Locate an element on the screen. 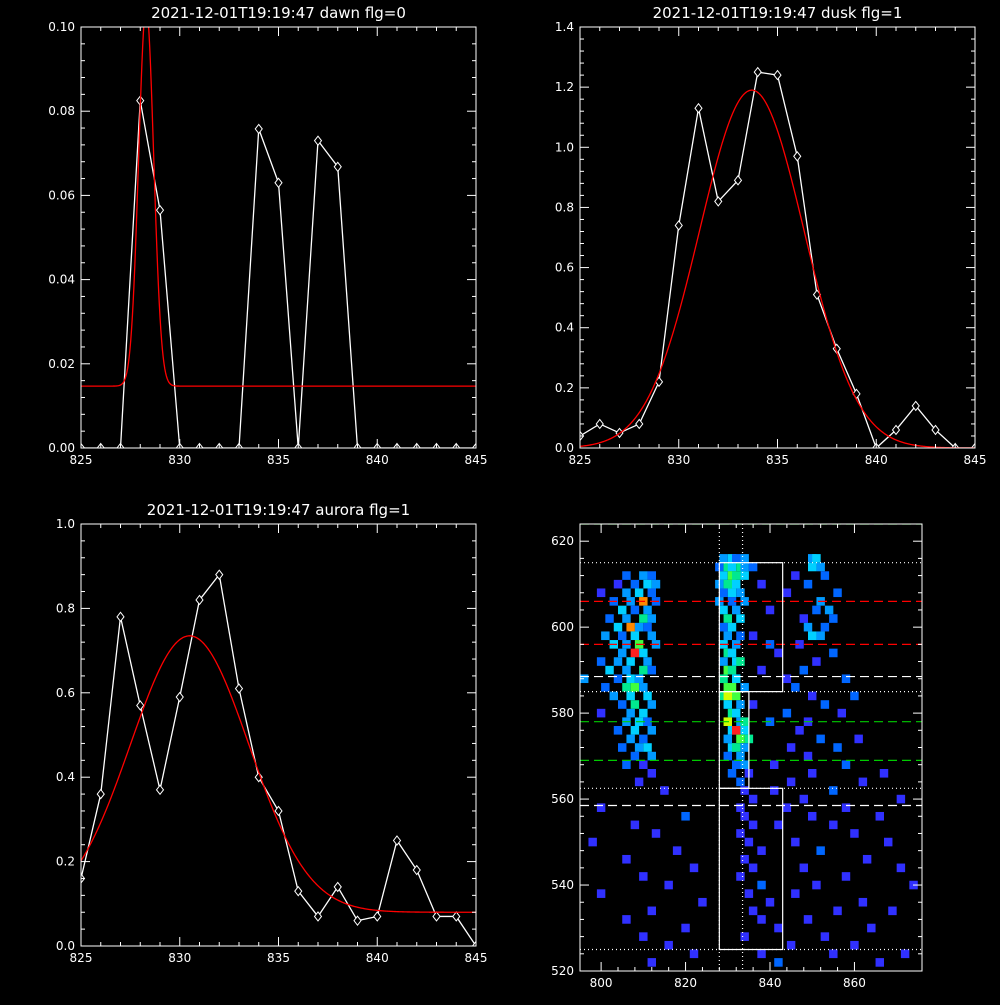 This screenshot has width=1000, height=1005. series-fit-curve is located at coordinates (278, 207).